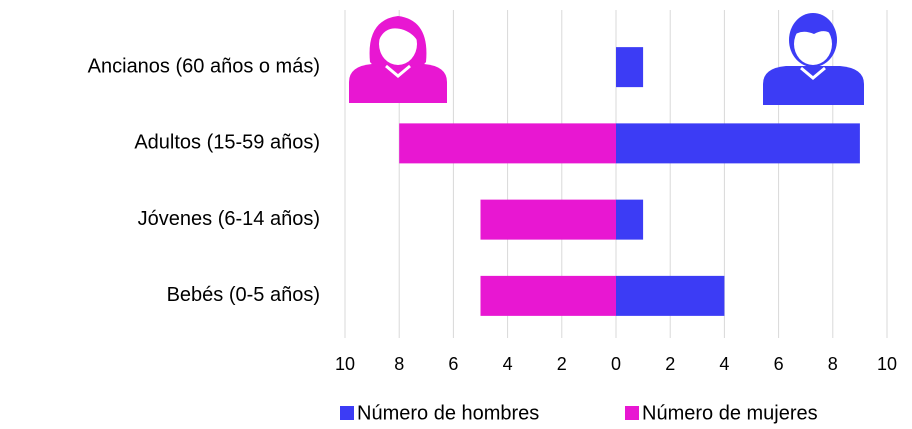 The image size is (912, 429). Describe the element at coordinates (229, 219) in the screenshot. I see `y-tick-label: Jóvenes (6-14 años)` at that location.